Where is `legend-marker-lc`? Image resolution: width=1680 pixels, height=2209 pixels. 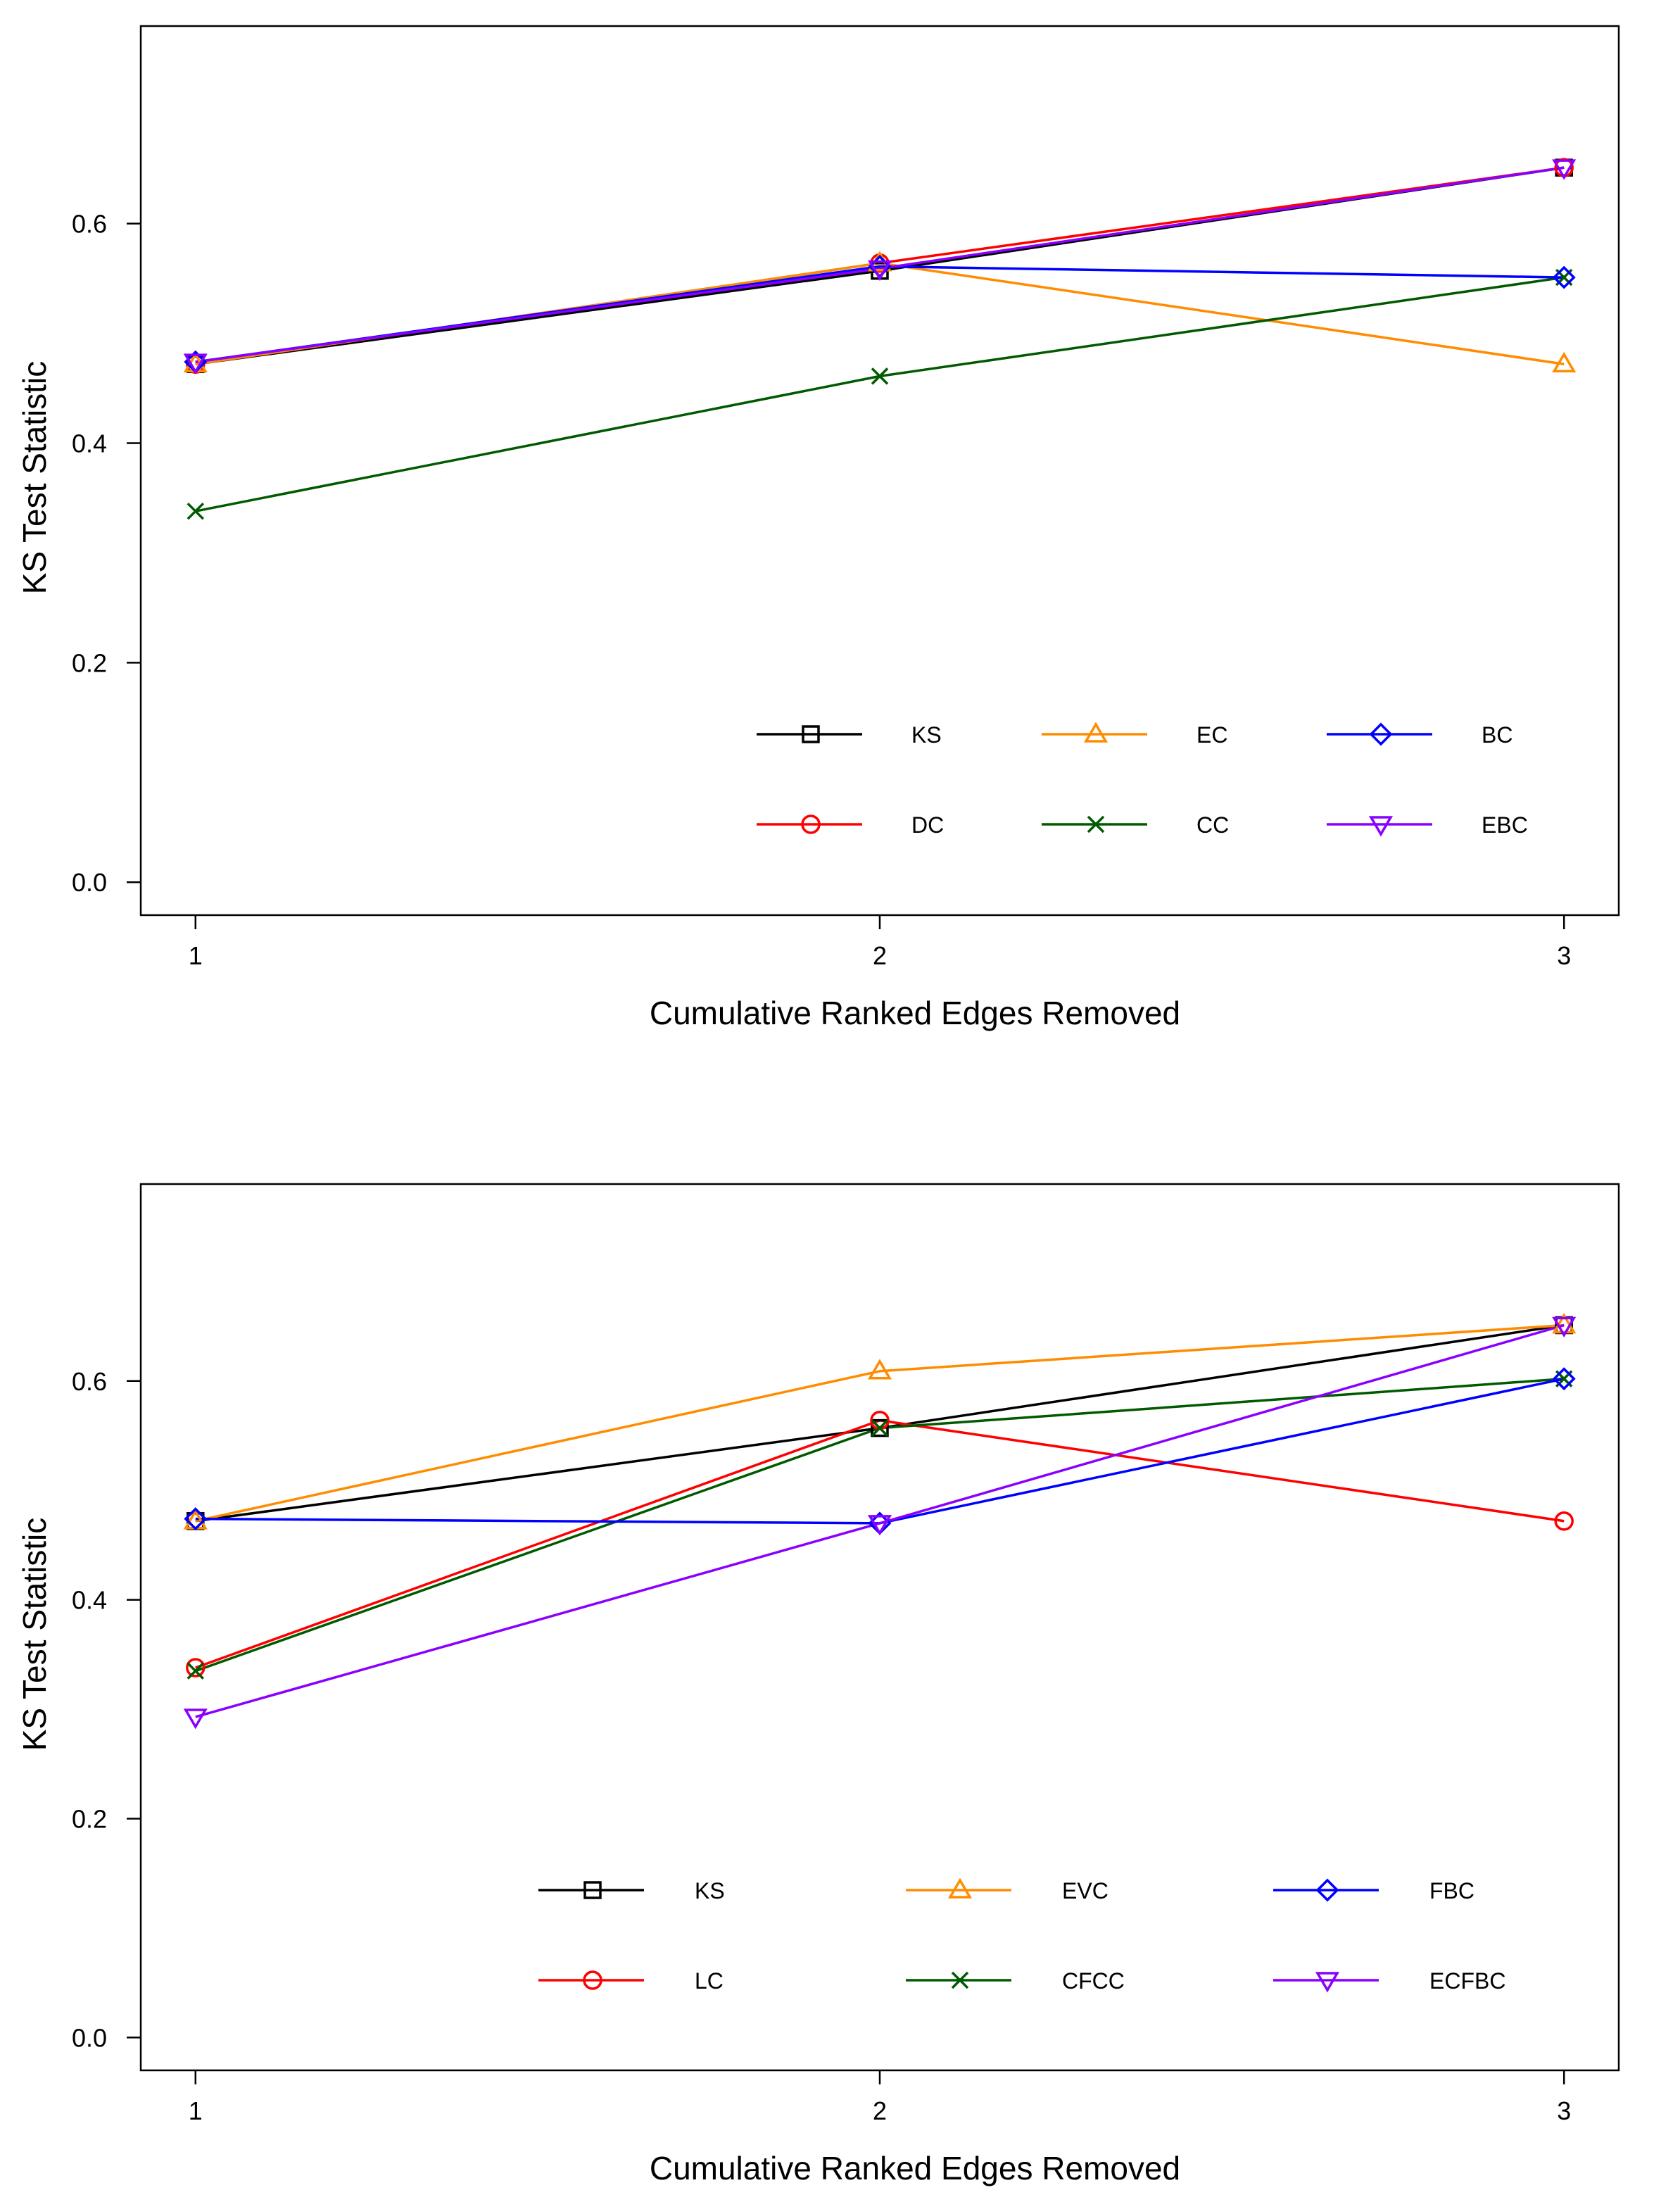 legend-marker-lc is located at coordinates (592, 1980).